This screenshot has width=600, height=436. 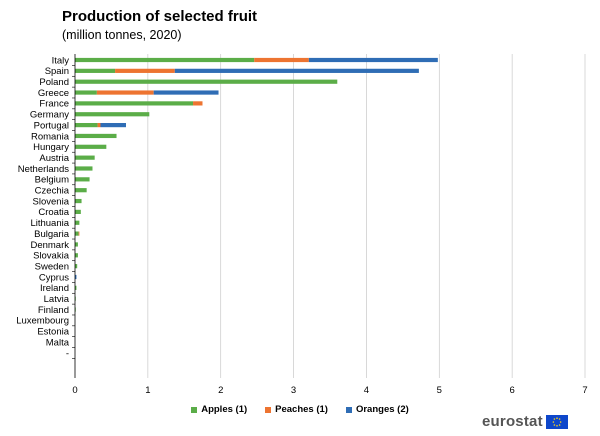 What do you see at coordinates (584, 390) in the screenshot?
I see `x-tick-label: 7` at bounding box center [584, 390].